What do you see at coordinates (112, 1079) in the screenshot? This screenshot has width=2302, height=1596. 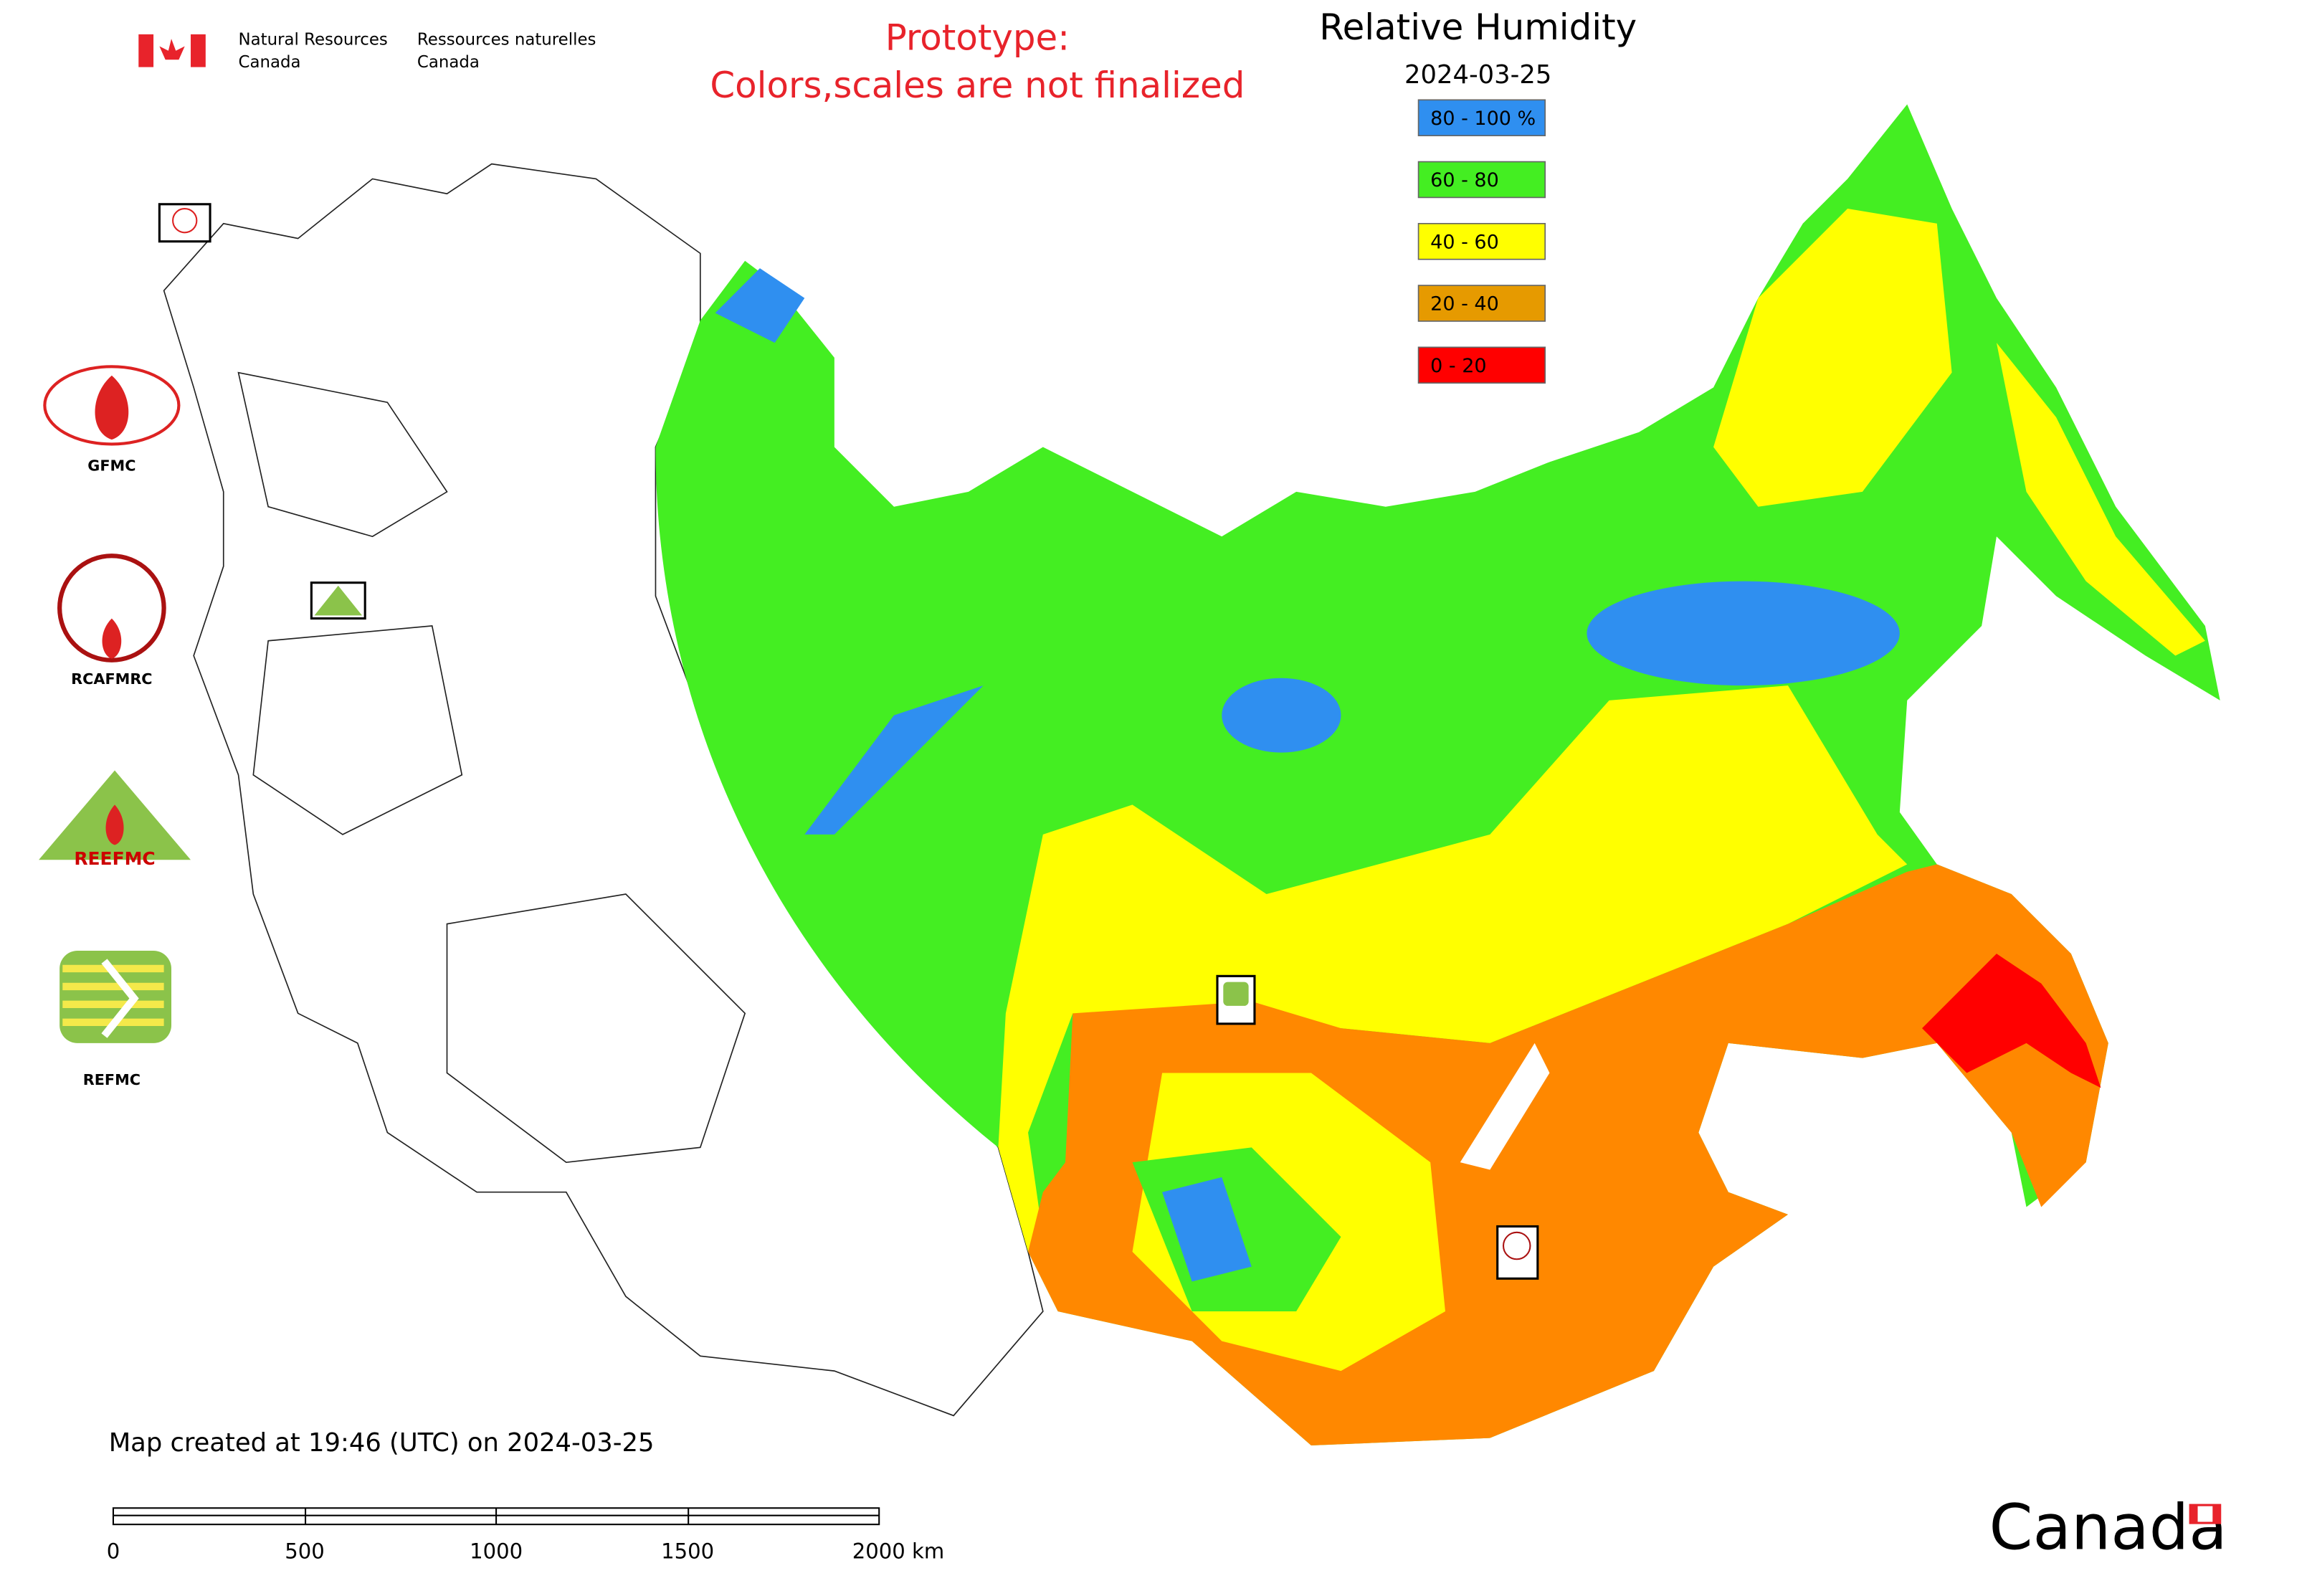 I see `logo-label: REFMC` at bounding box center [112, 1079].